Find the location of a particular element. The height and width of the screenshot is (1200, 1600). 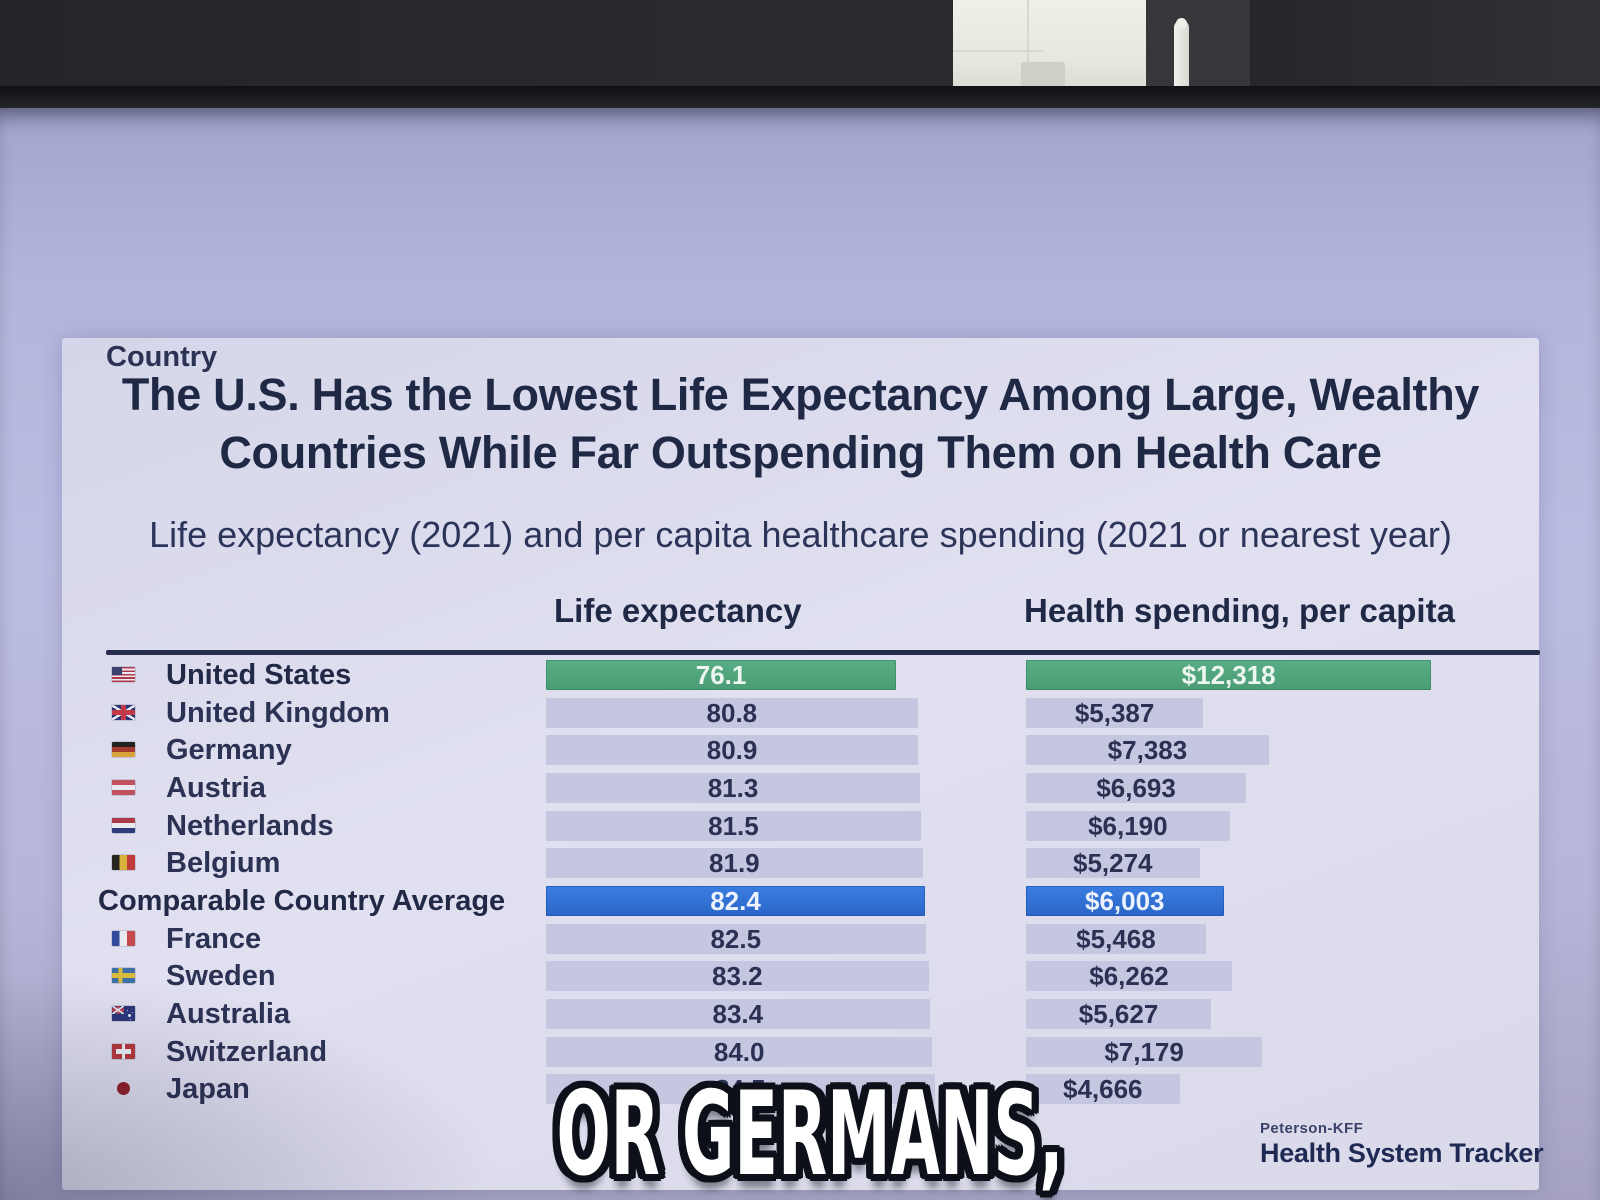

column-header-health-spending: Health spending, per capita is located at coordinates (1239, 610).